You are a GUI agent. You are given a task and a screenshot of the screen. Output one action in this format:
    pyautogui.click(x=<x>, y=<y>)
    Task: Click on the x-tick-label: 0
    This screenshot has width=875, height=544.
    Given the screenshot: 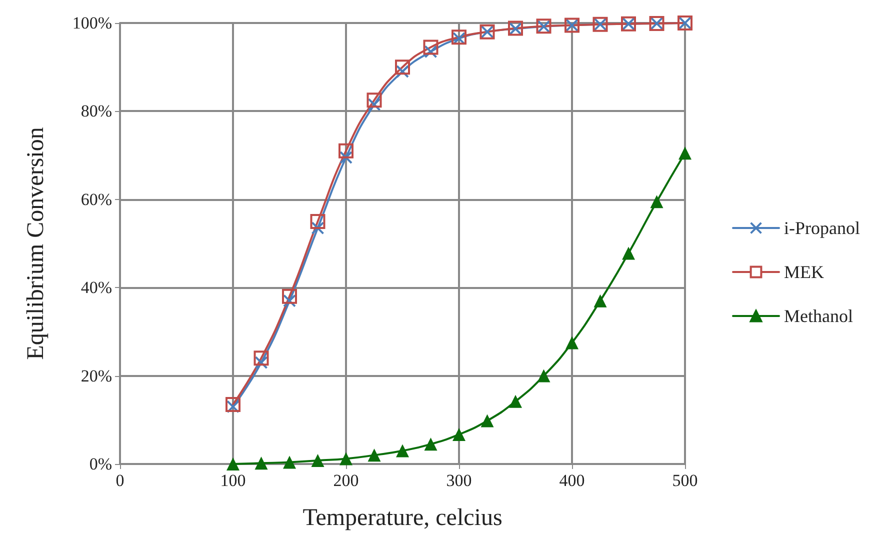 What is the action you would take?
    pyautogui.click(x=120, y=480)
    